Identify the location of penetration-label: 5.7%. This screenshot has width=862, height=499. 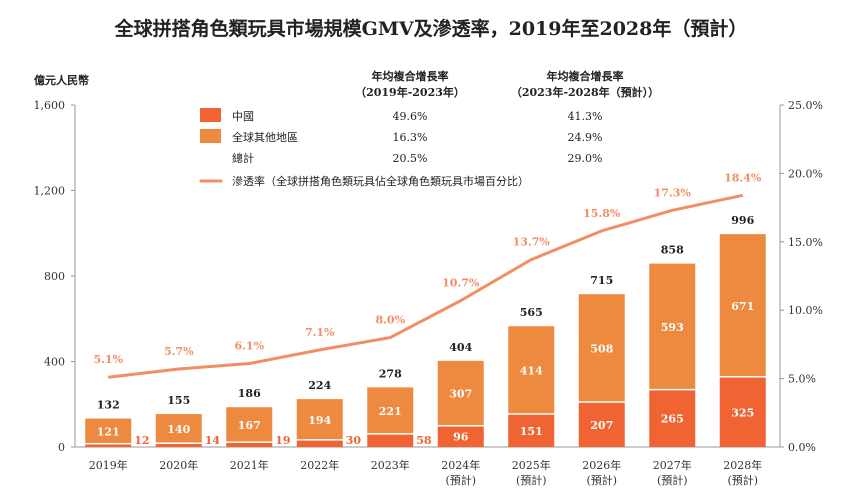
(179, 351).